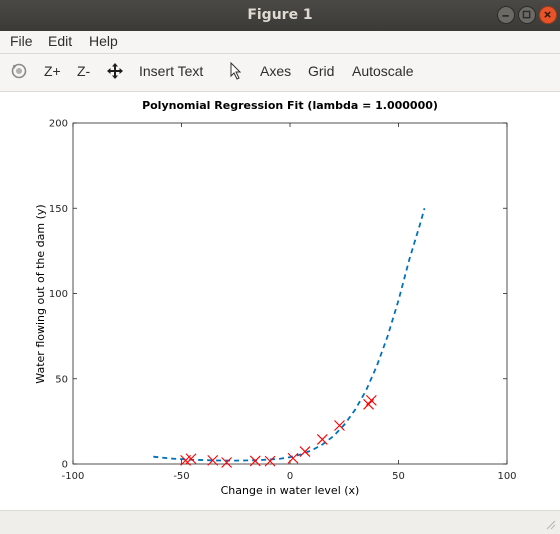  Describe the element at coordinates (280, 42) in the screenshot. I see `menu-bar: File Edit Help` at that location.